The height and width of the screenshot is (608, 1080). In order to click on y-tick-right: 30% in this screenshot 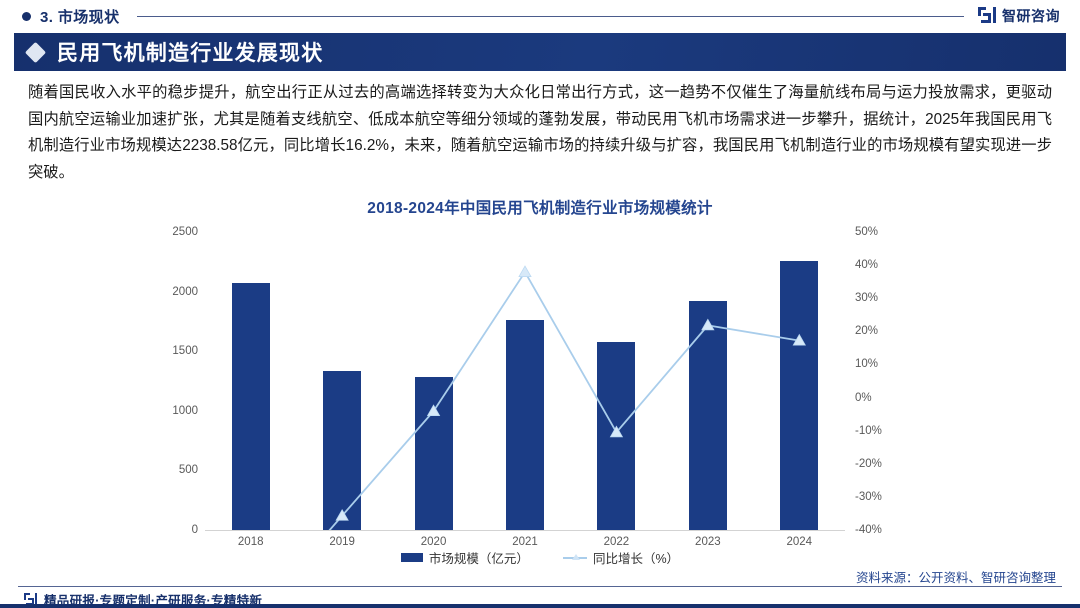, I will do `click(867, 298)`.